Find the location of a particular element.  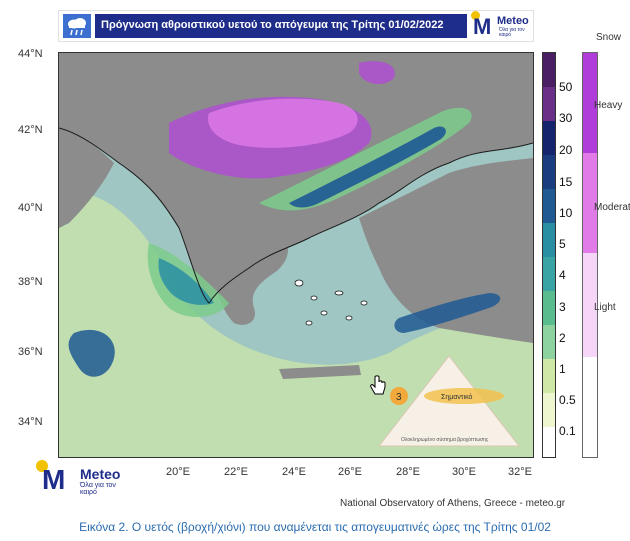

lon-label-28: 28°E is located at coordinates (408, 472).